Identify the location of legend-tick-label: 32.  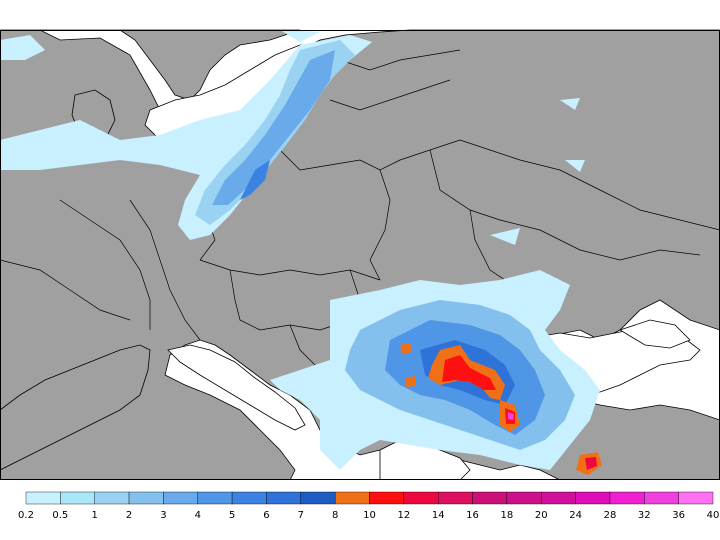
(644, 515).